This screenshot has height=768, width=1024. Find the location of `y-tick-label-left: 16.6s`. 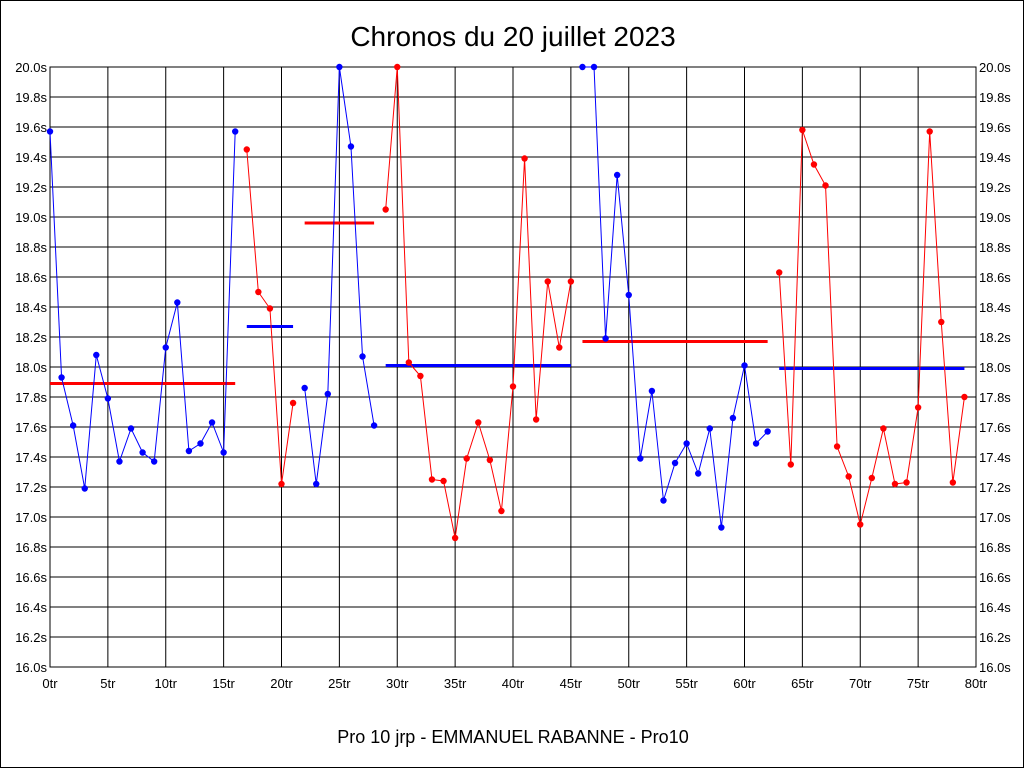

y-tick-label-left: 16.6s is located at coordinates (31, 577).